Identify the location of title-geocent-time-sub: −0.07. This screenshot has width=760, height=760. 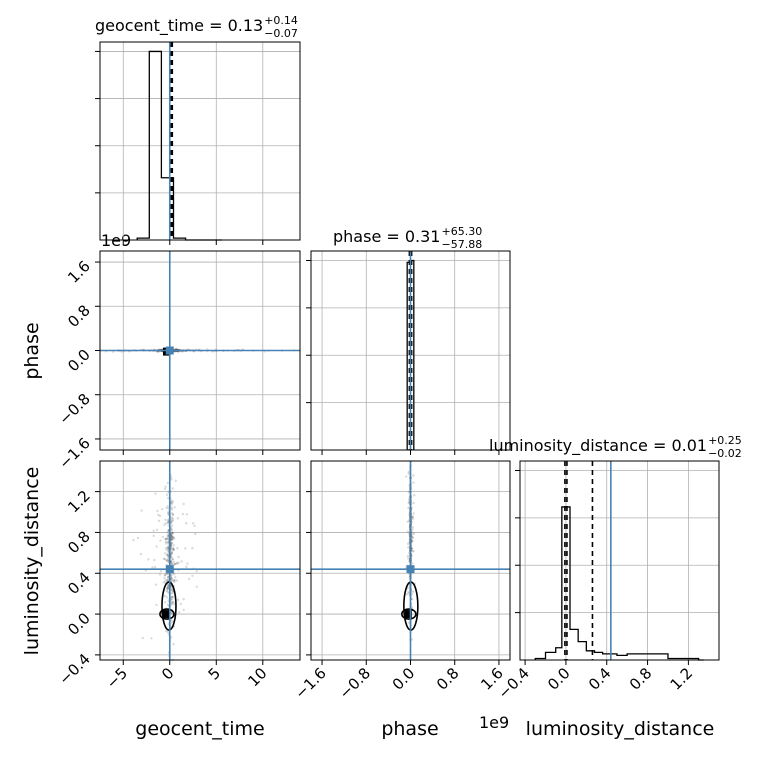
(281, 33).